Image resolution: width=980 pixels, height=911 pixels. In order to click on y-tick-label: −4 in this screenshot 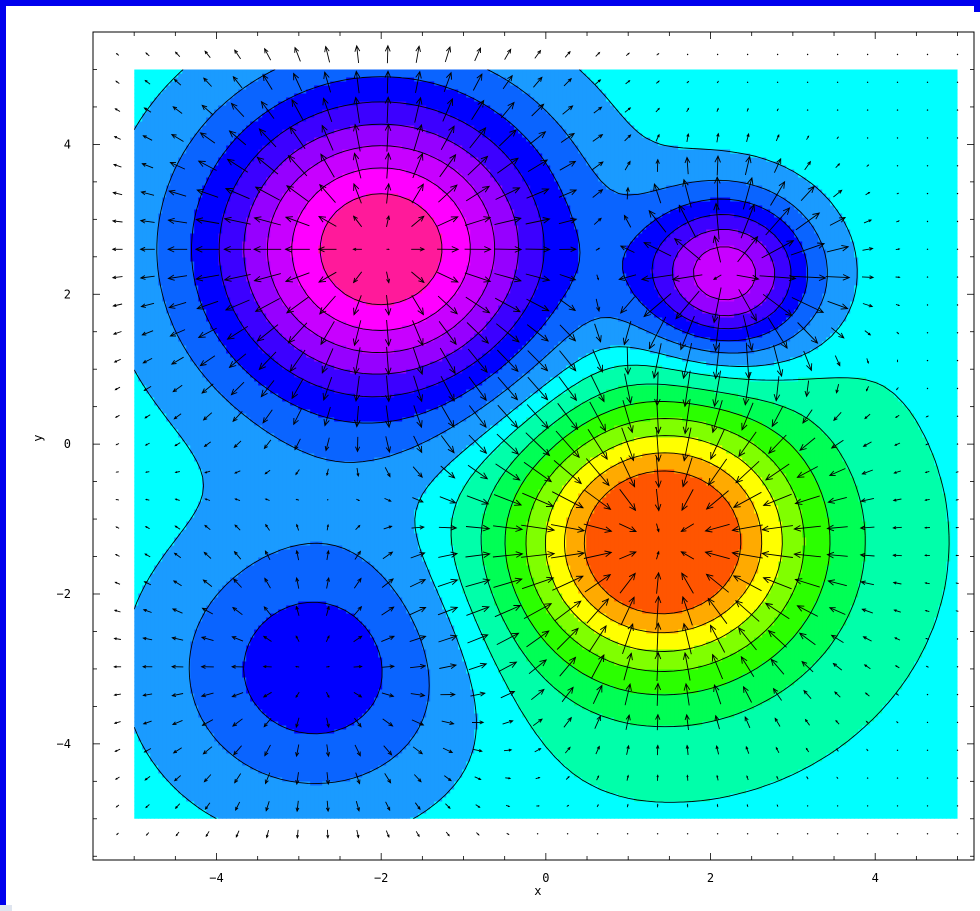, I will do `click(64, 744)`.